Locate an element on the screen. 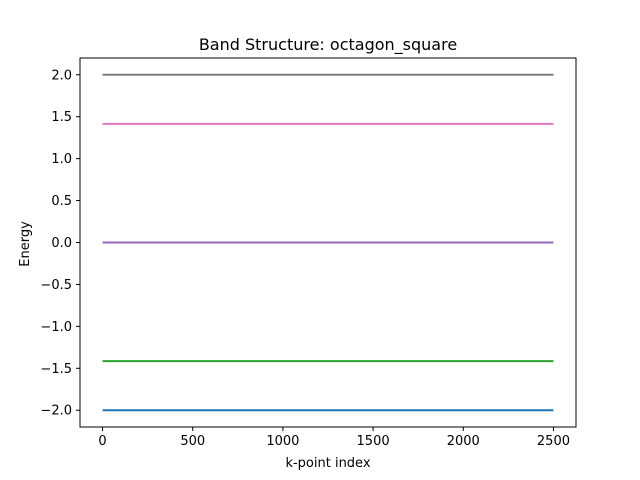  y-tick-label: 0.5 is located at coordinates (61, 201).